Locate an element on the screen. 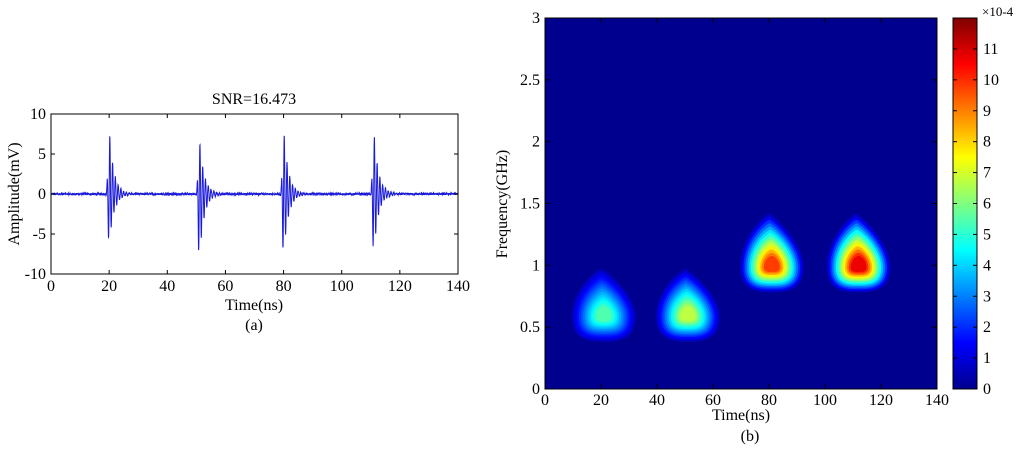 The image size is (1024, 454). waveform-y-tick-label: -10 is located at coordinates (35, 274).